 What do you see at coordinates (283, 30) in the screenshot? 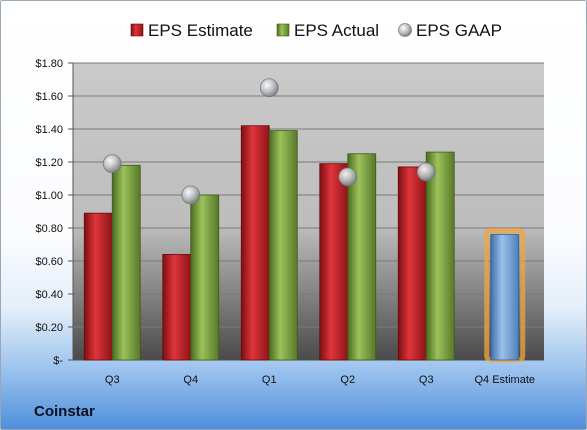
I see `legend-actual-marker` at bounding box center [283, 30].